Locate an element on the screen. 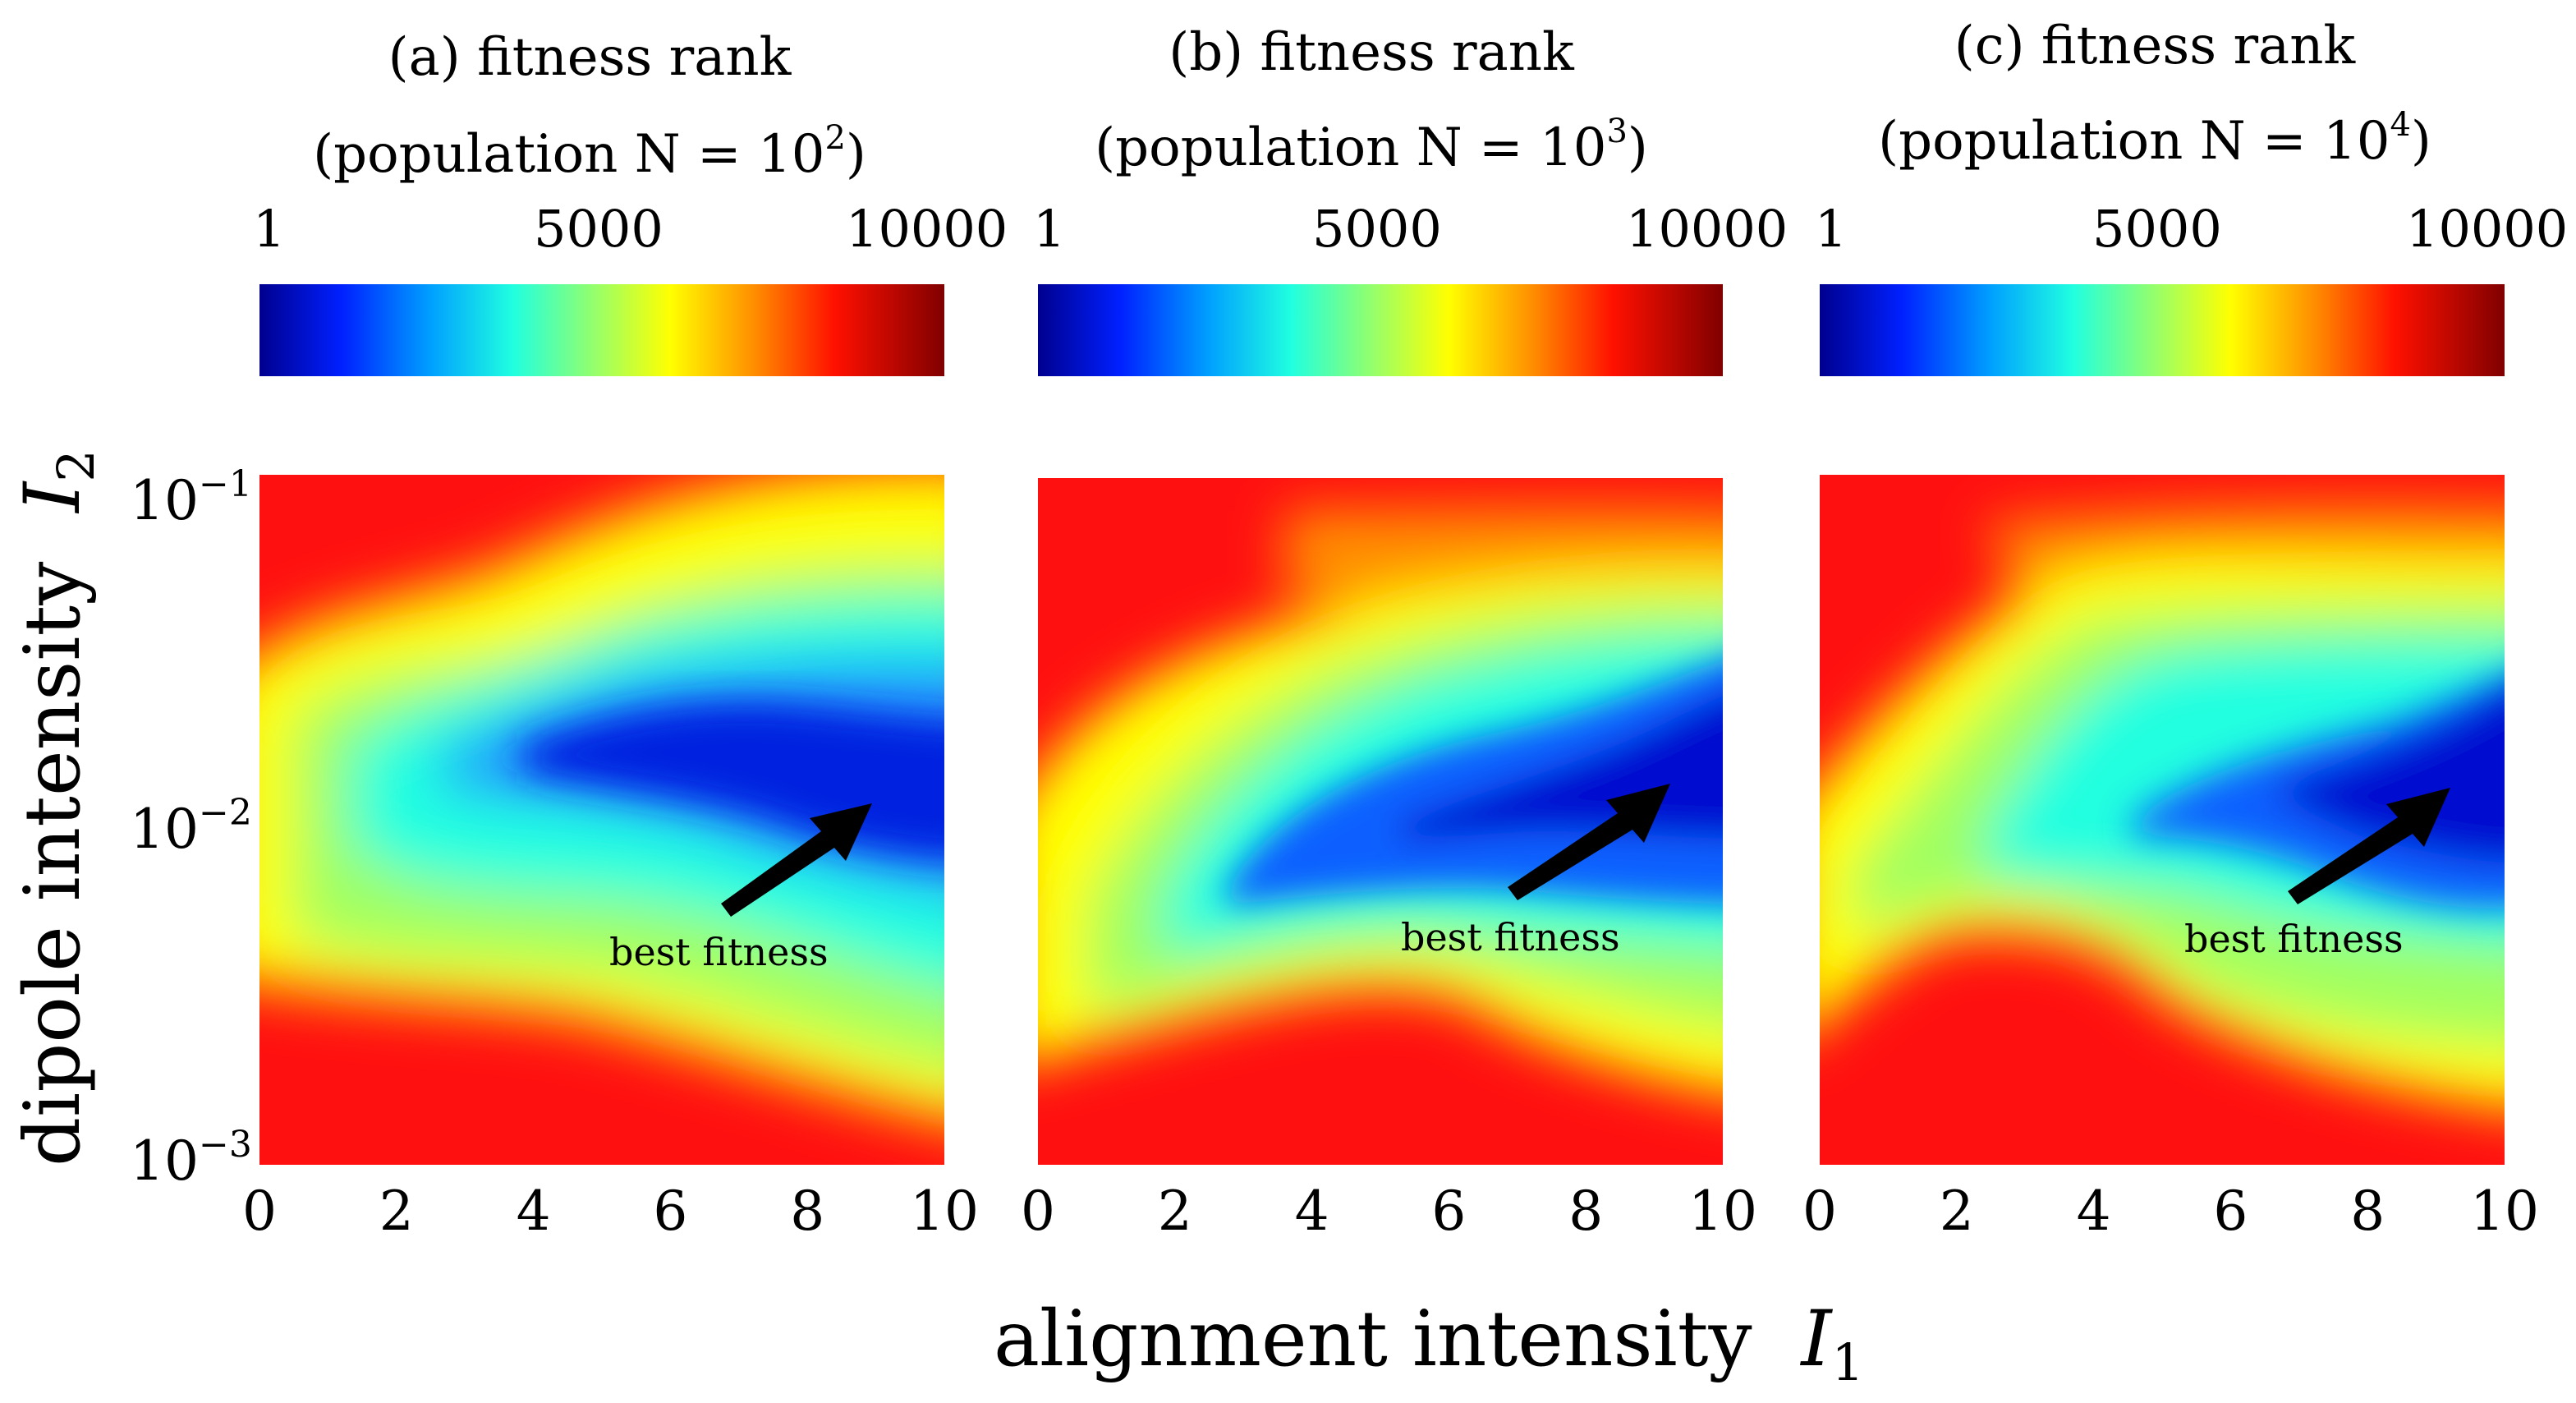  annotation-a: best fitness is located at coordinates (719, 952).